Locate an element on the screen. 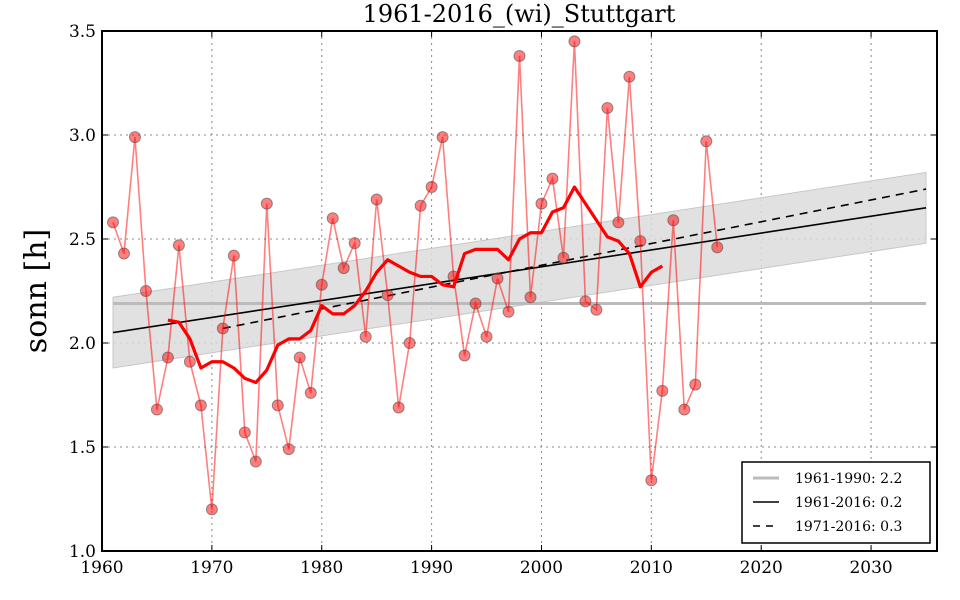 Image resolution: width=960 pixels, height=600 pixels. legend-label-trend-1961: 1961-2016: 0.2 is located at coordinates (848, 503).